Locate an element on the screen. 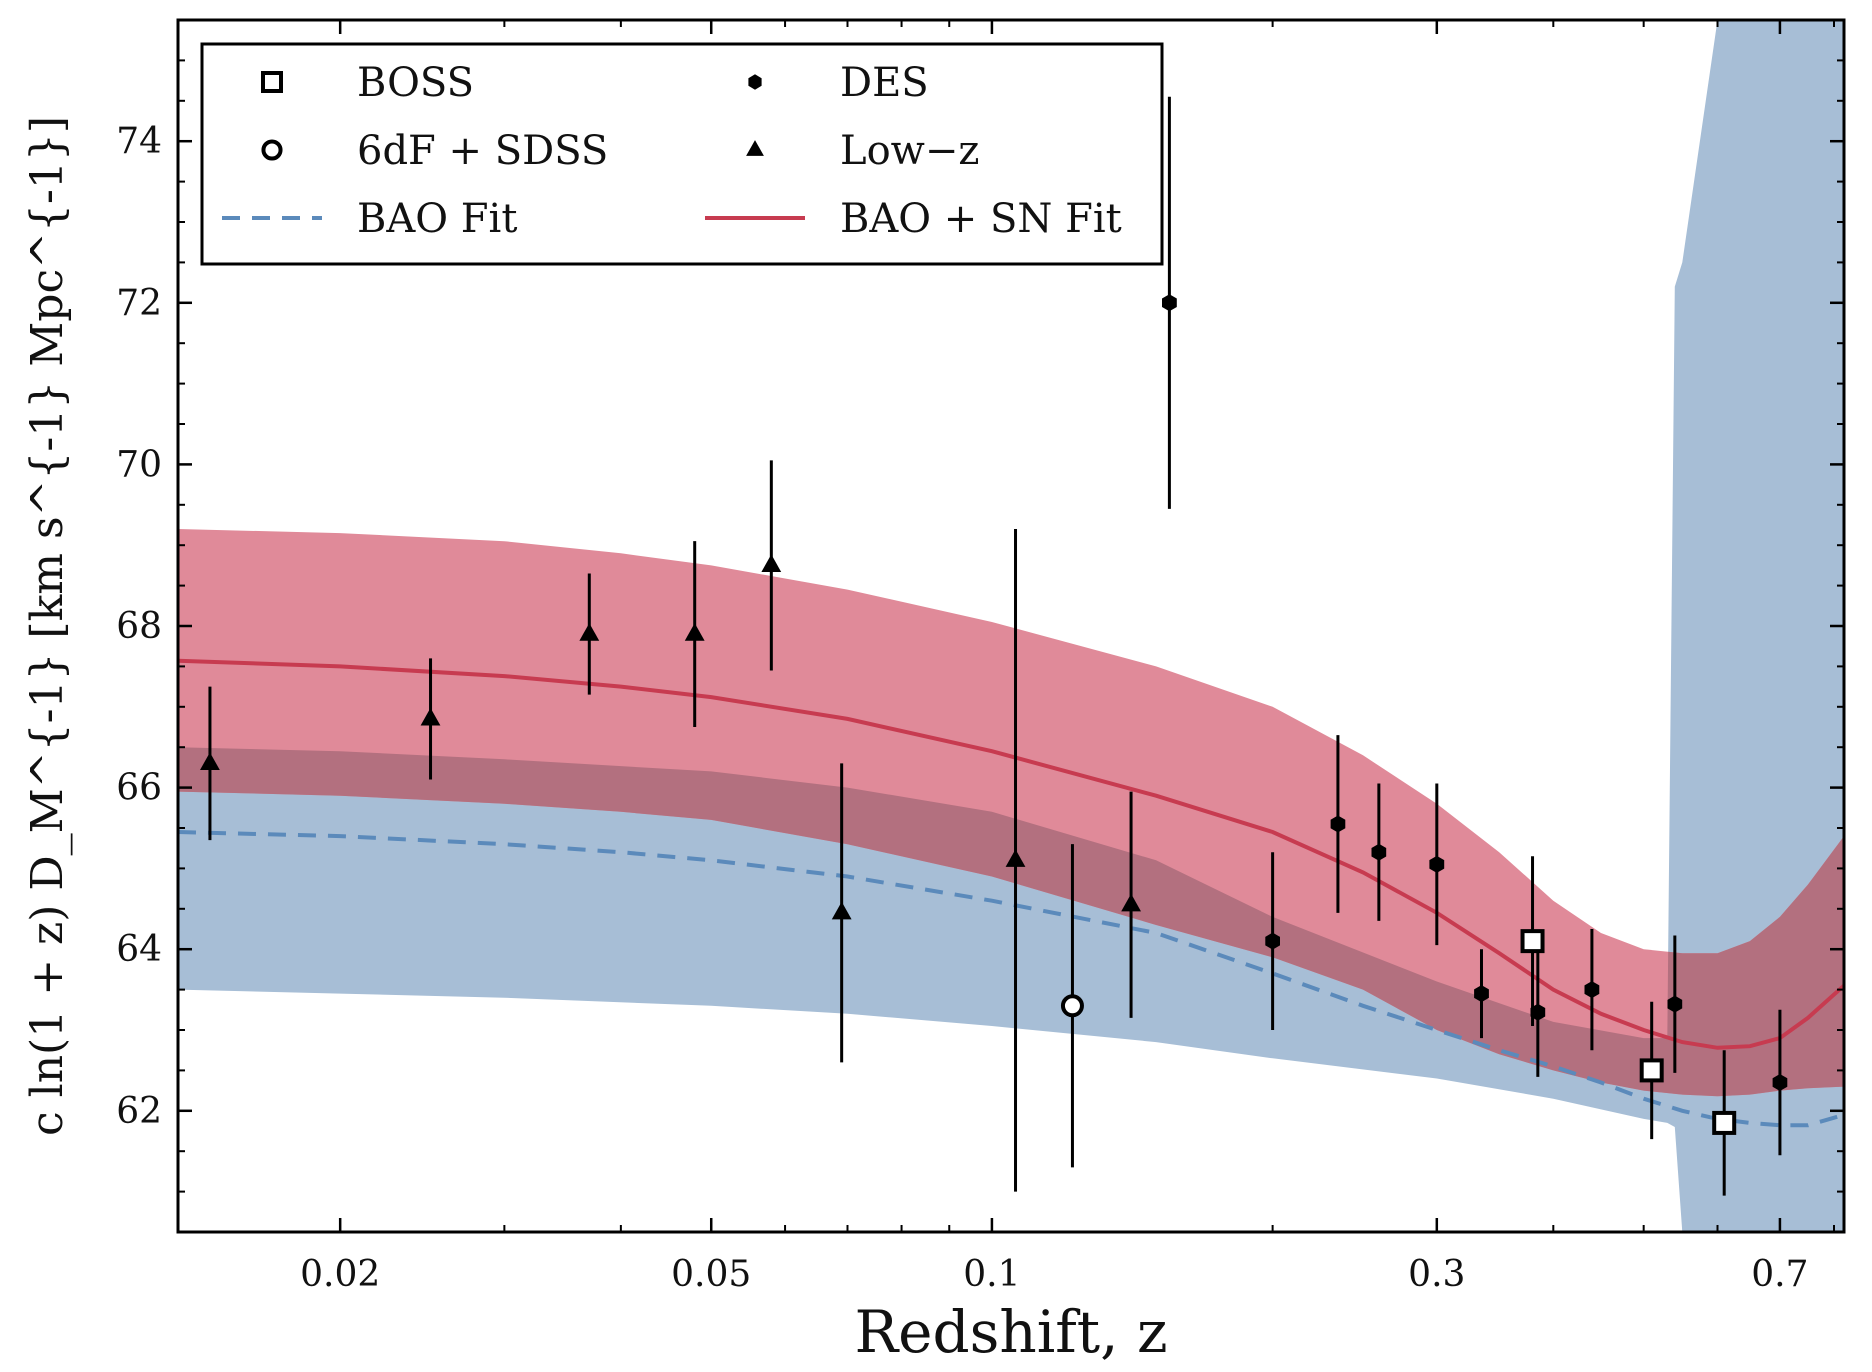 Image resolution: width=1872 pixels, height=1372 pixels. legend-entry: BOSS is located at coordinates (367, 83).